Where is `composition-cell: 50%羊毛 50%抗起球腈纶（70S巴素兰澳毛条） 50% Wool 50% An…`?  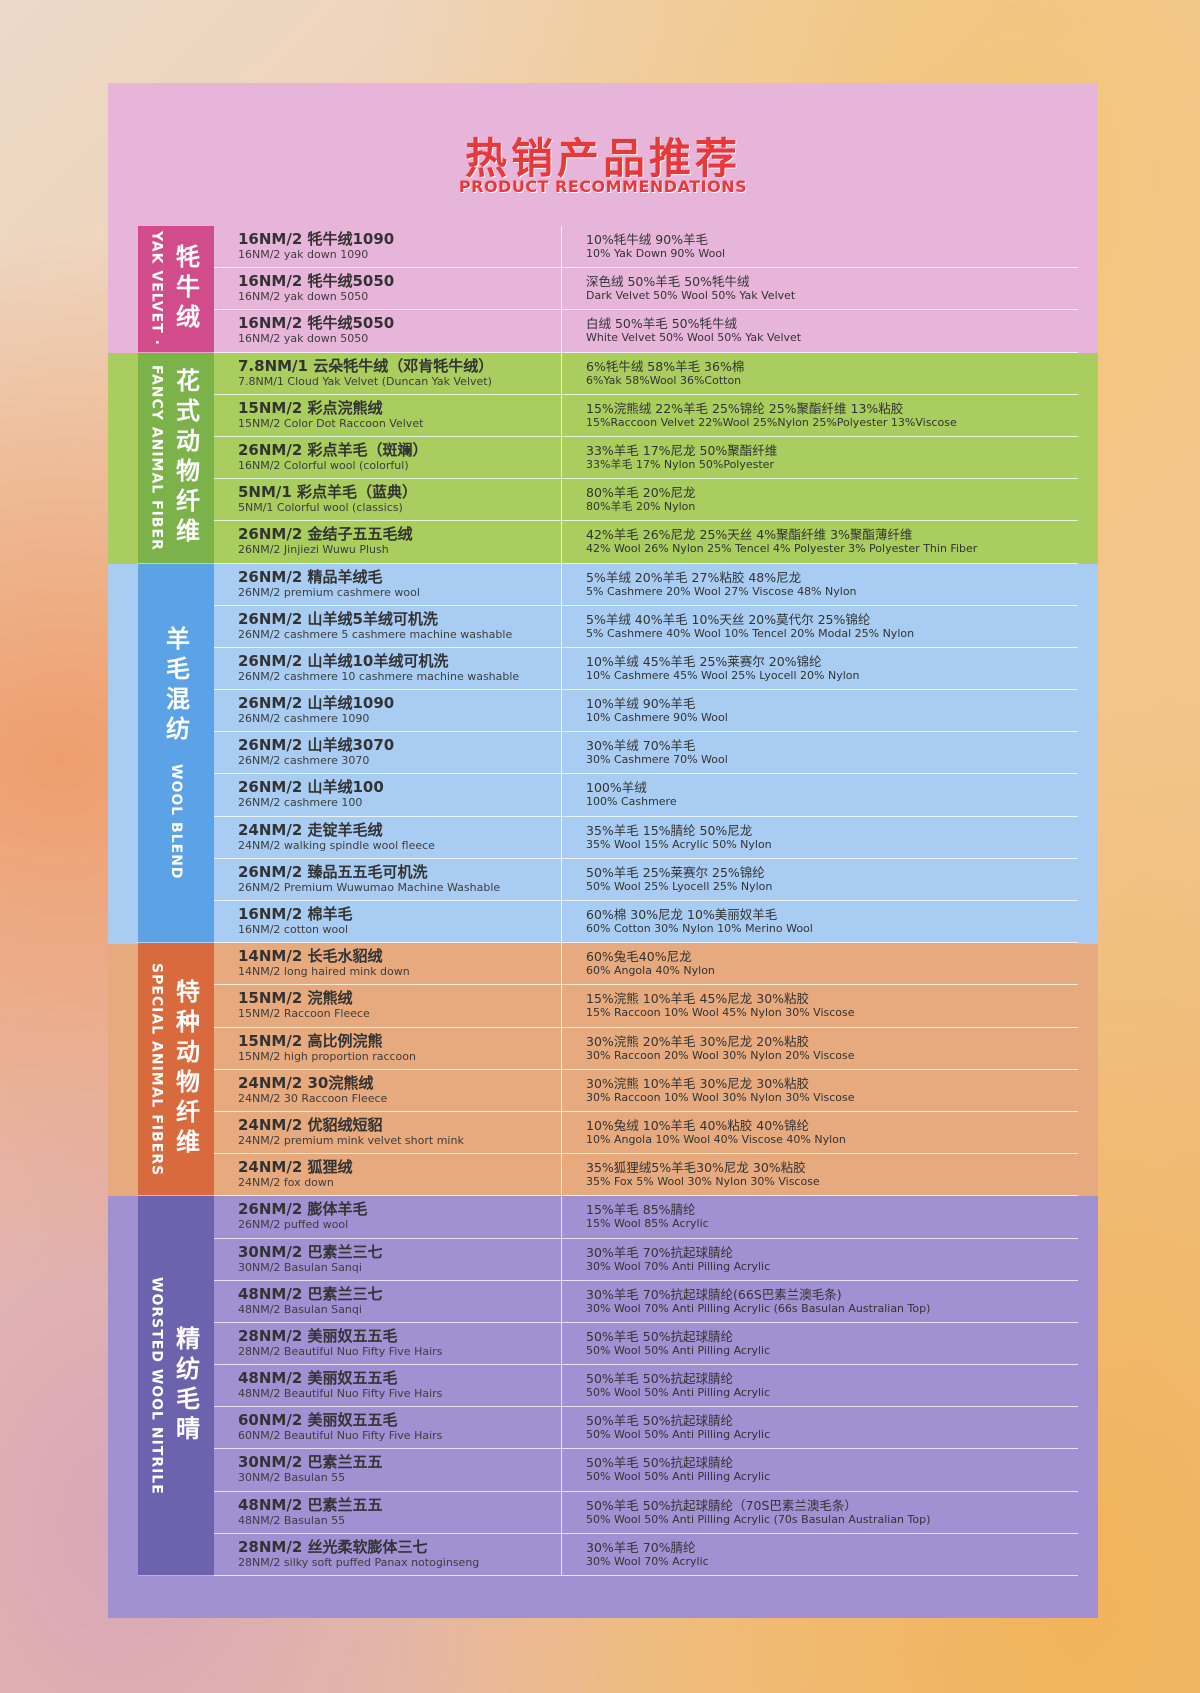 composition-cell: 50%羊毛 50%抗起球腈纶（70S巴素兰澳毛条） 50% Wool 50% An… is located at coordinates (820, 1512).